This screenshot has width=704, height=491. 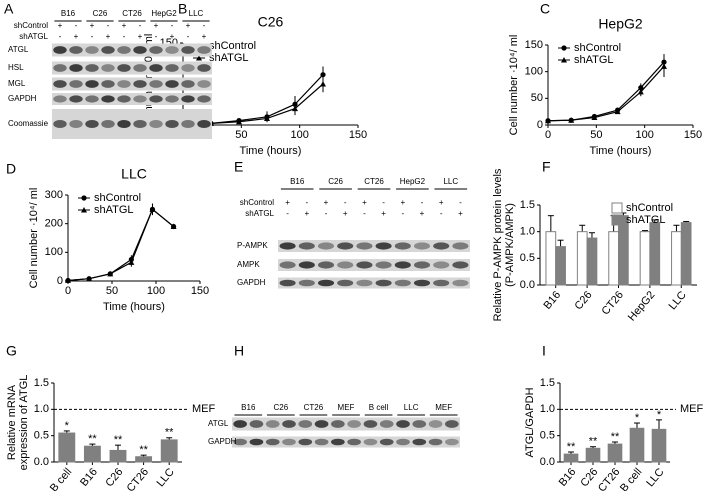 What do you see at coordinates (537, 98) in the screenshot?
I see `y-tick-label: 50` at bounding box center [537, 98].